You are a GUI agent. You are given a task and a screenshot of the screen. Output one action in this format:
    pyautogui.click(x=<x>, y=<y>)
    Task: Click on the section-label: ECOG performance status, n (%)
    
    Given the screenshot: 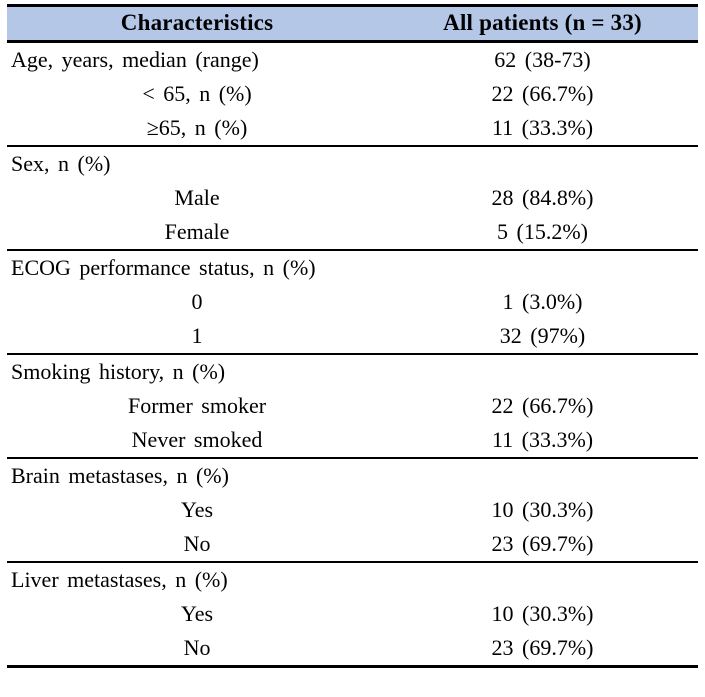 What is the action you would take?
    pyautogui.click(x=197, y=267)
    